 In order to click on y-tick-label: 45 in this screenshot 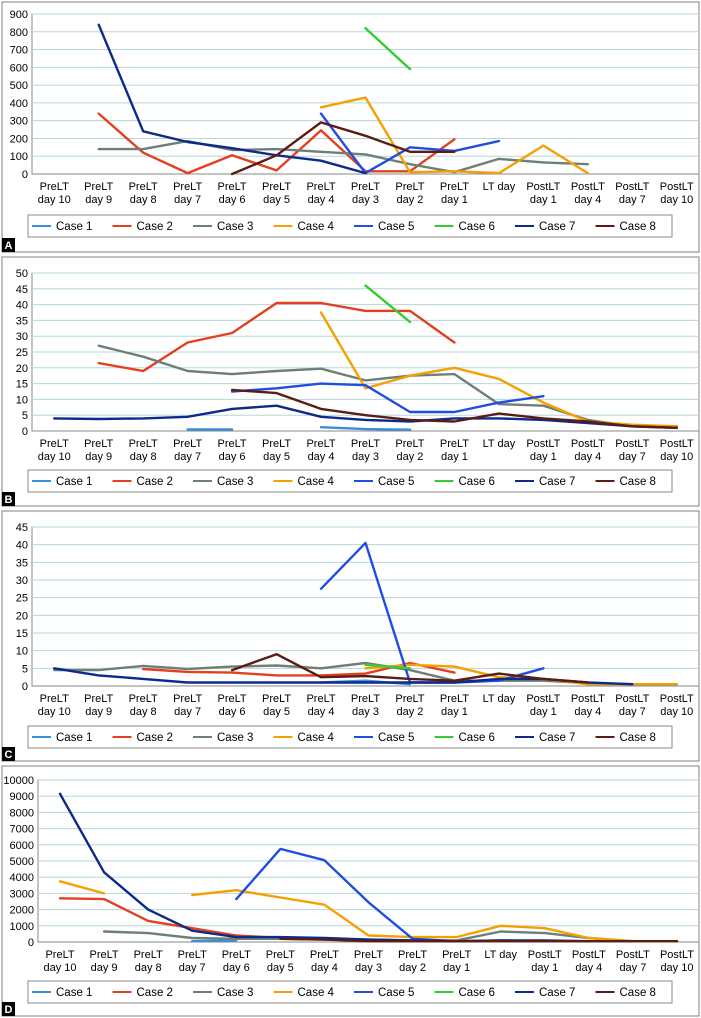, I will do `click(22, 290)`.